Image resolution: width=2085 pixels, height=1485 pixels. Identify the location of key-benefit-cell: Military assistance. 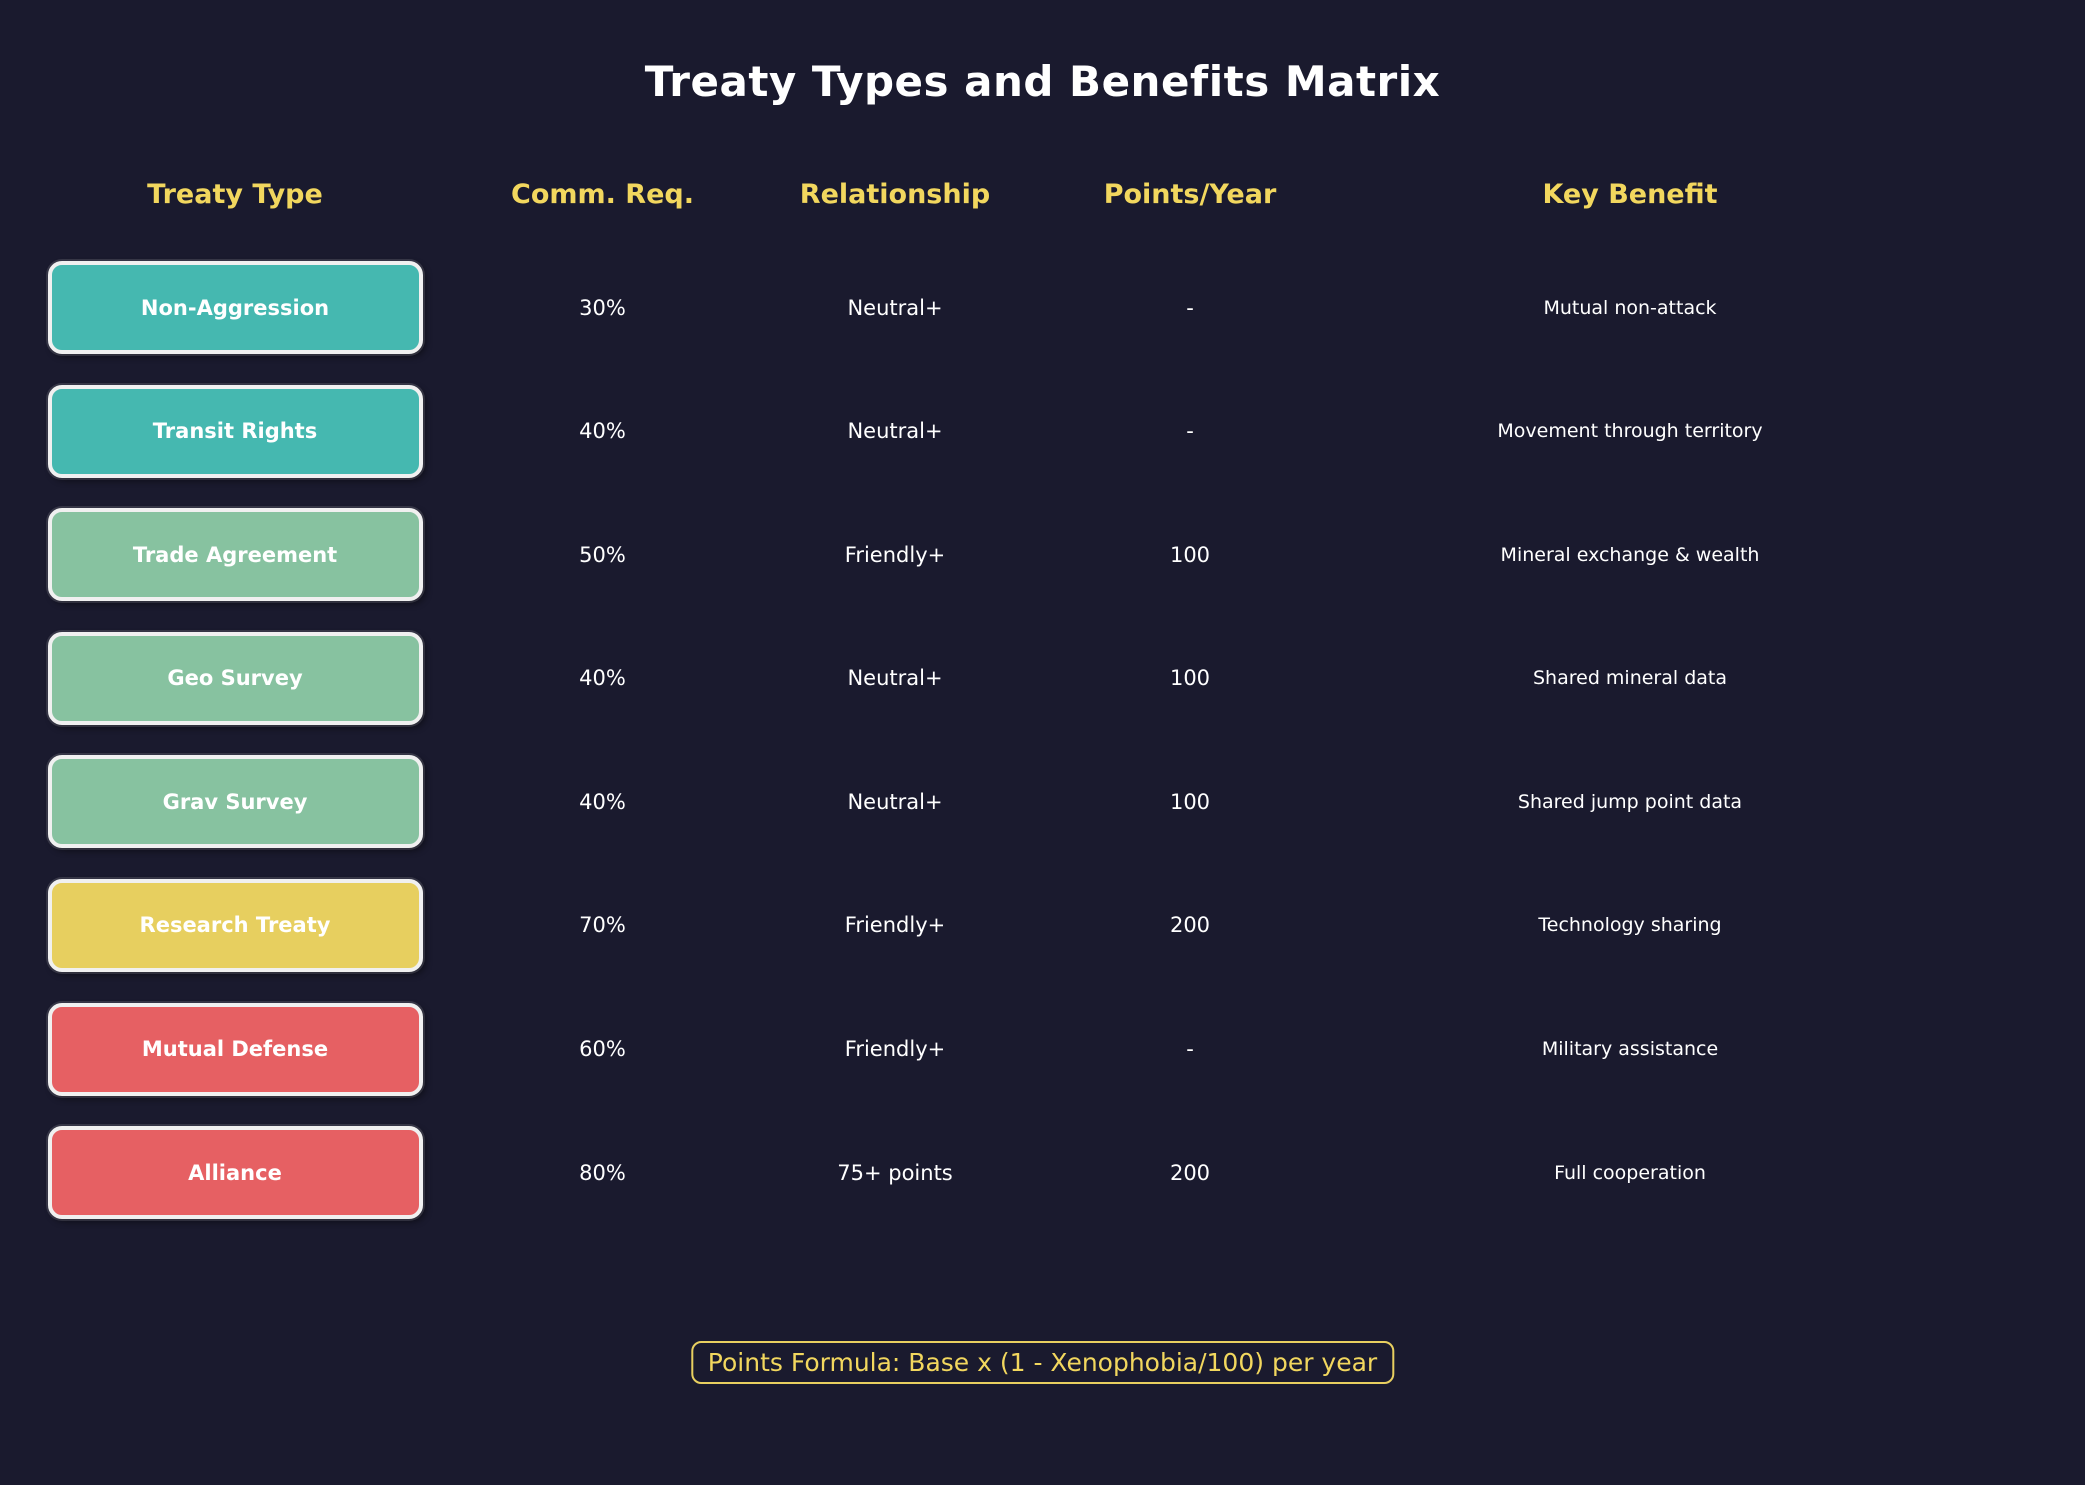
(1630, 1049).